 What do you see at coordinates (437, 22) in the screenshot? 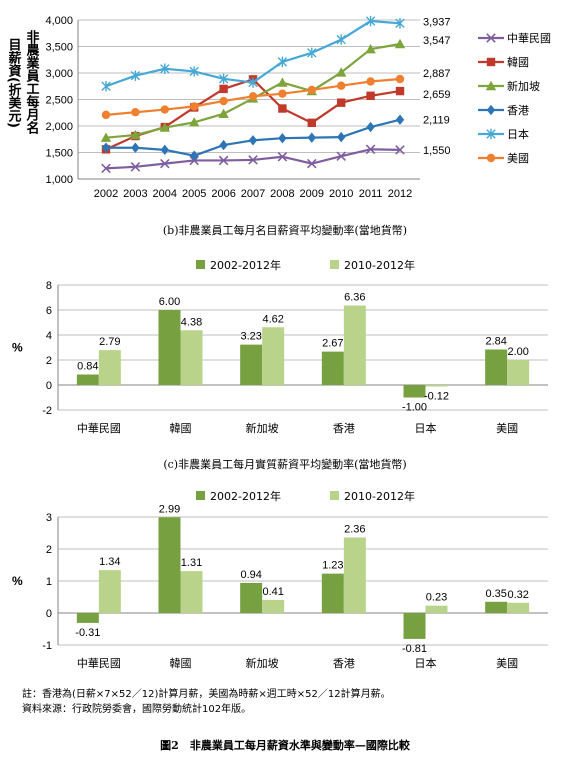
I see `end-value-label: 3,937` at bounding box center [437, 22].